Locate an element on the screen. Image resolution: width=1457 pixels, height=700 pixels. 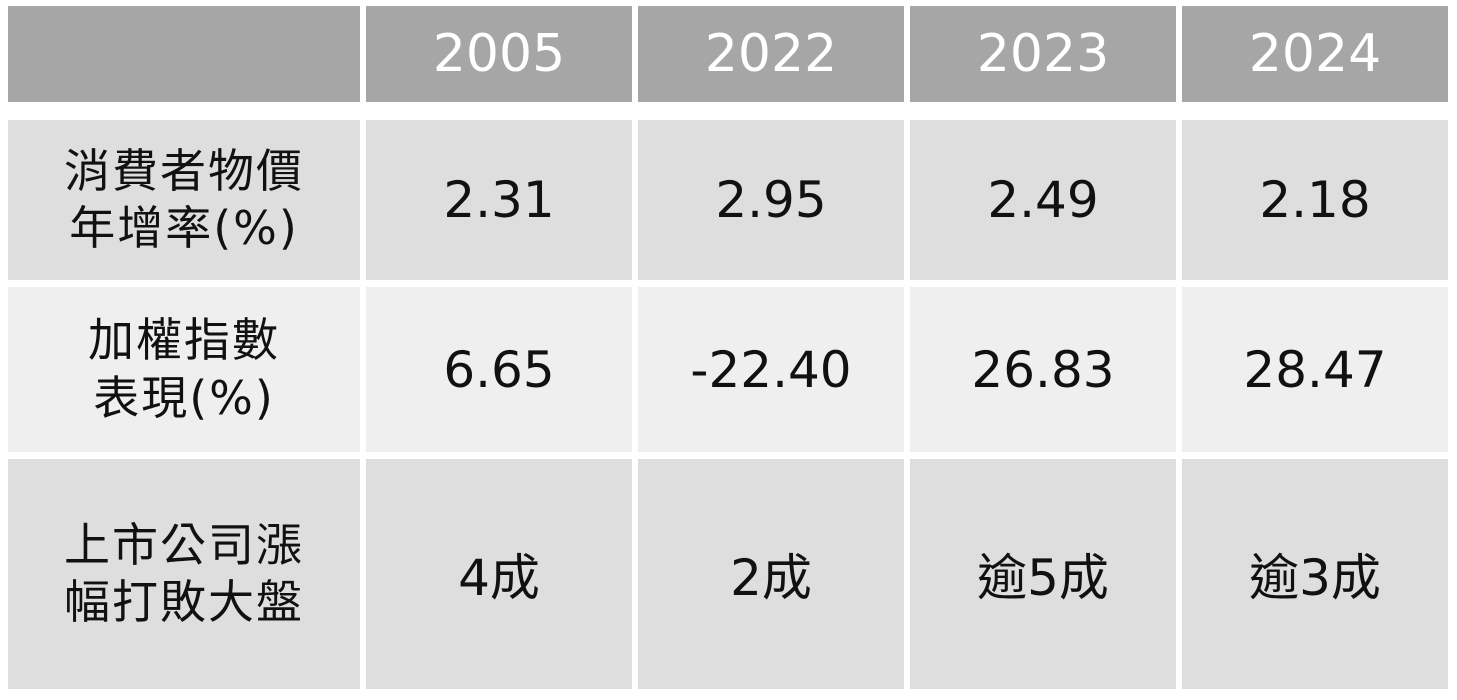
row-label-line: 上市公司漲 is located at coordinates (184, 544).